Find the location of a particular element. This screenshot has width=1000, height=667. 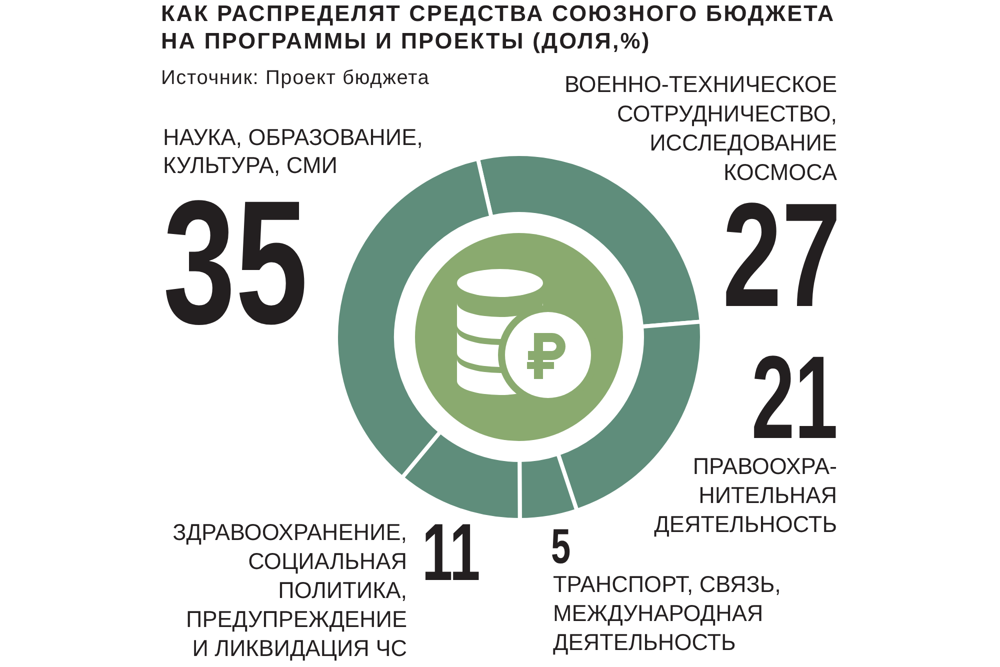

slice-label: ЗДРАВООХРАНЕНИЕ, СОЦИАЛЬНАЯ ПОЛИТИКА, ПРЕДУПРЕЖДЕНИЕ И ЛИКВИДАЦИЯ ЧС is located at coordinates (289, 590).